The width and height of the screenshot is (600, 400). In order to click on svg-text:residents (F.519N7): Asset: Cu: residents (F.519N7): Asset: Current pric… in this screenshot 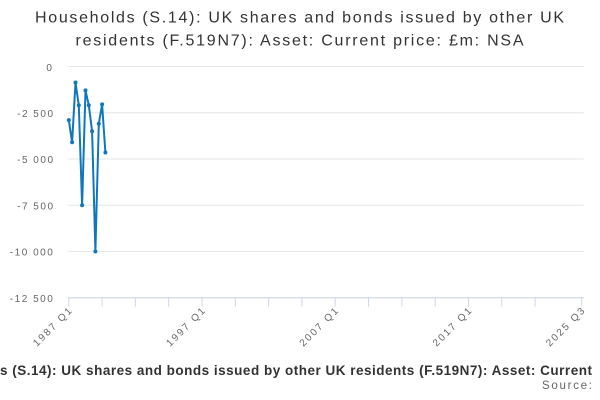, I will do `click(300, 41)`.